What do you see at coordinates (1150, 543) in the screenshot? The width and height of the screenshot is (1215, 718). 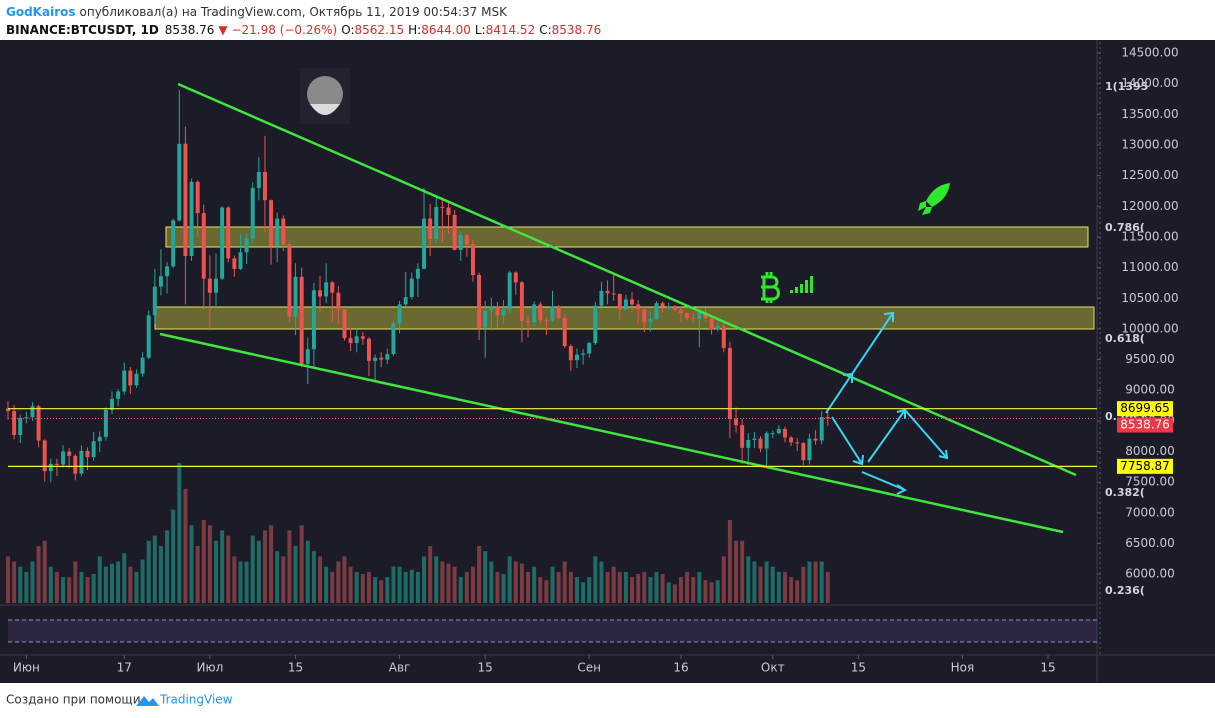 I see `y-tick-label: 6500.00` at bounding box center [1150, 543].